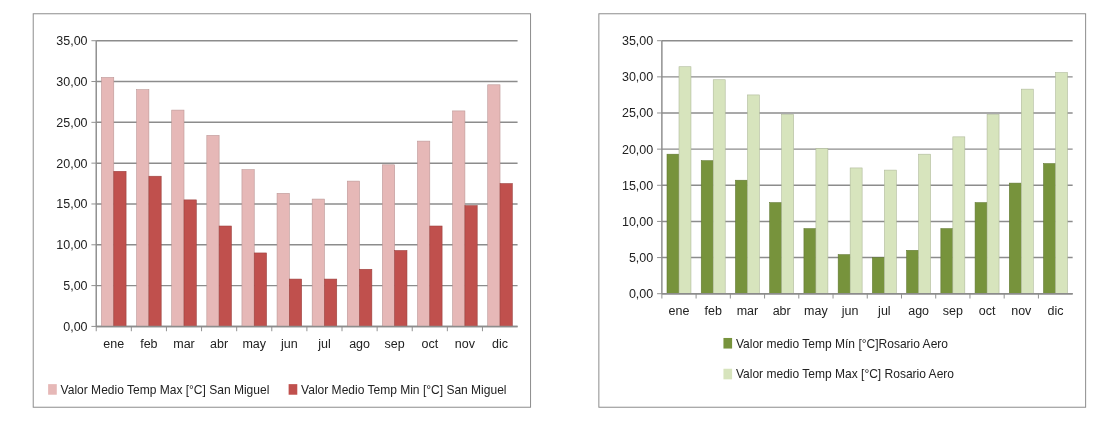 The width and height of the screenshot is (1115, 421). What do you see at coordinates (842, 343) in the screenshot?
I see `legend-label: Valor medio Temp Mín [°C]Rosario Aero` at bounding box center [842, 343].